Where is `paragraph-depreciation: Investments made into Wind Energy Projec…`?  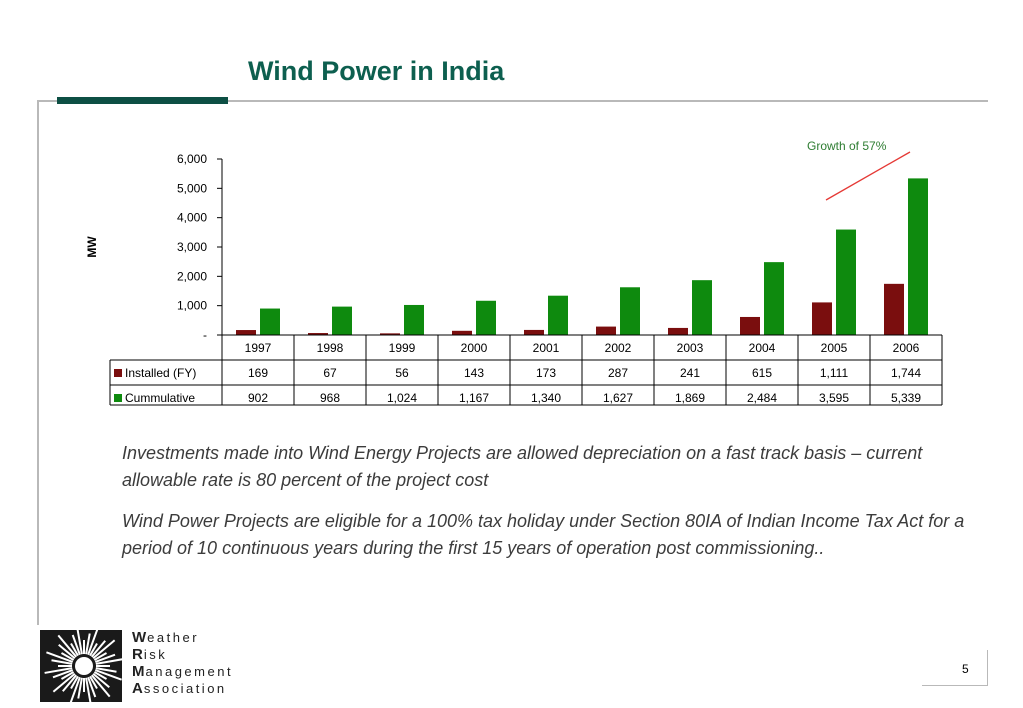 paragraph-depreciation: Investments made into Wind Energy Projec… is located at coordinates (522, 466).